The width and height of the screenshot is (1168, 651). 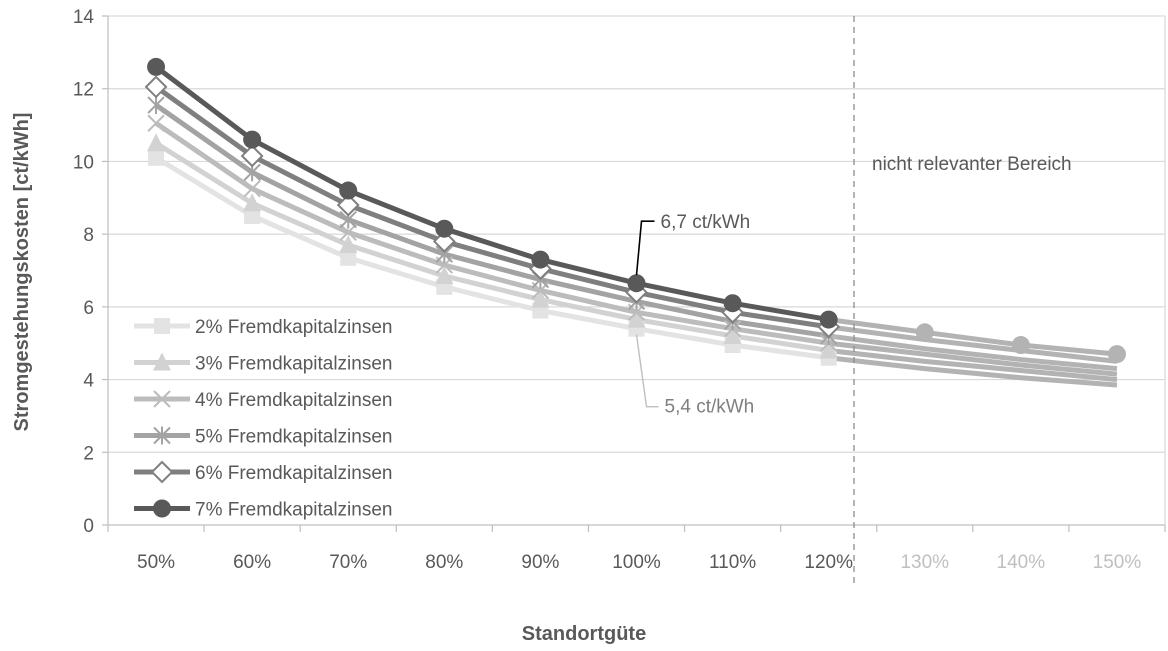 I want to click on annotation: 6,7 ct/kWh, so click(x=693, y=244).